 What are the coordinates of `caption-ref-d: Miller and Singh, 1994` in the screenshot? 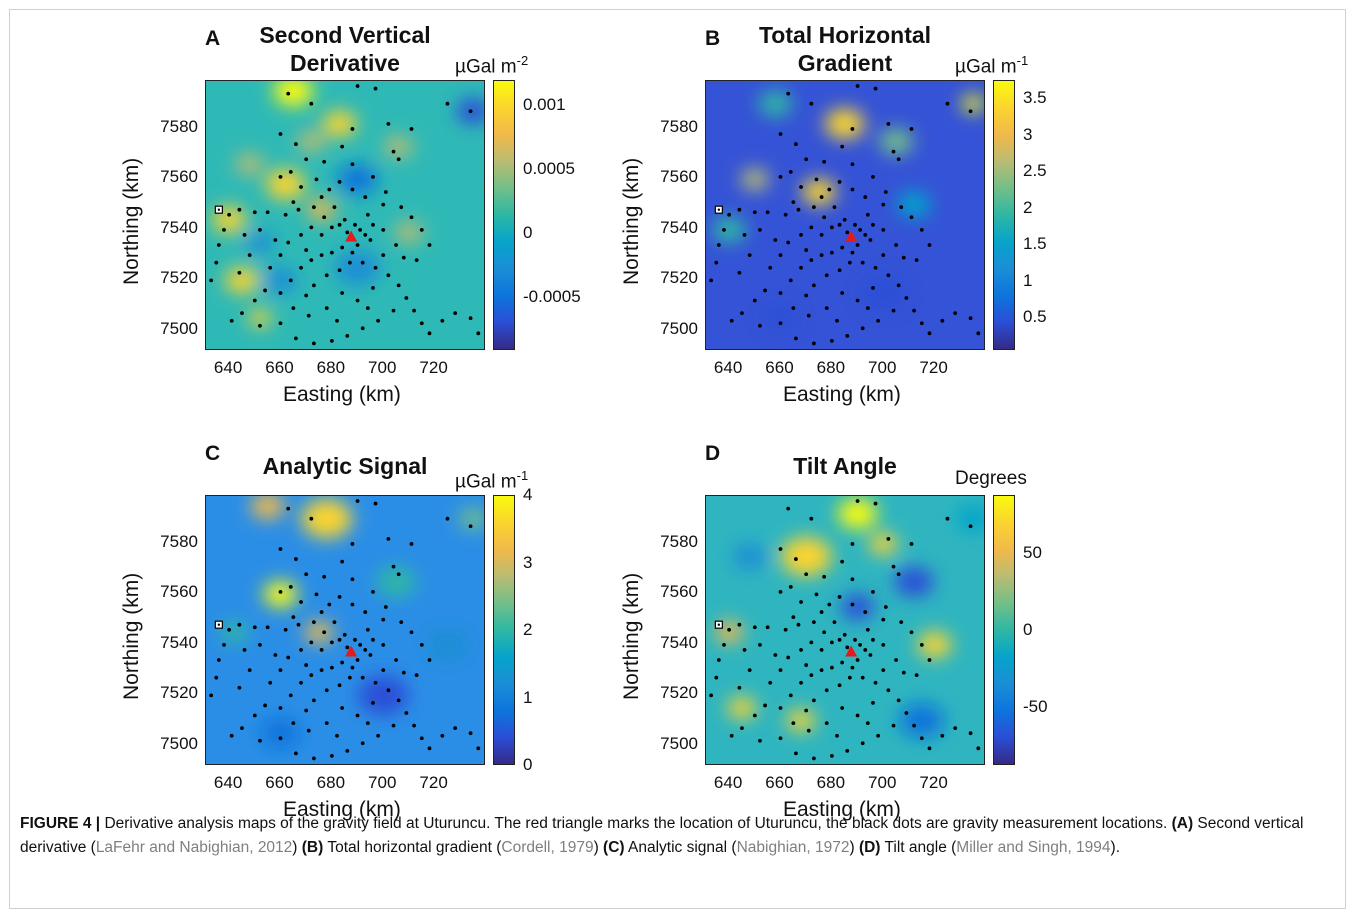 It's located at (1033, 847).